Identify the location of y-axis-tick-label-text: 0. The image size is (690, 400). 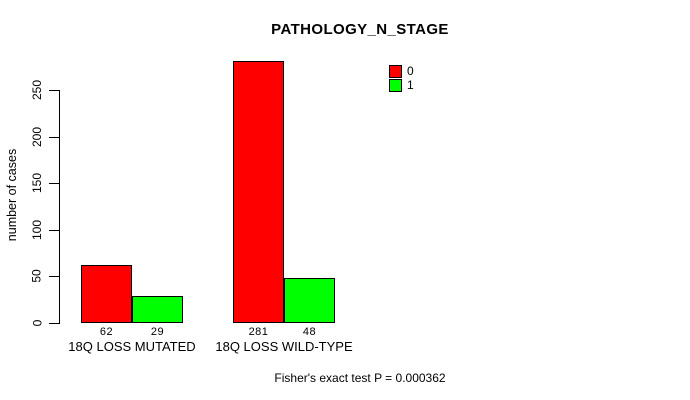
(37, 323).